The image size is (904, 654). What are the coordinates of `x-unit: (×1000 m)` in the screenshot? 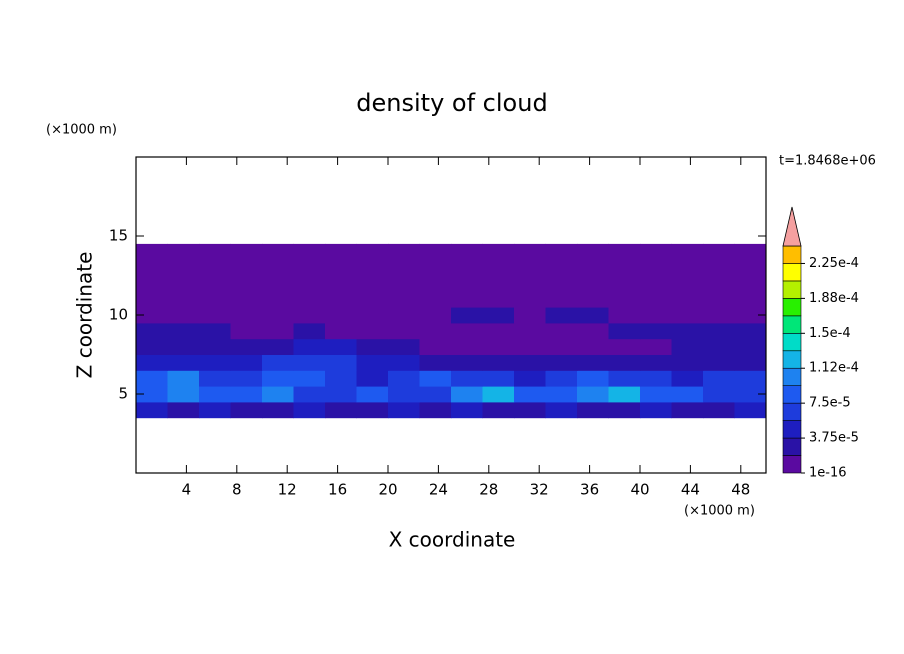 It's located at (719, 511).